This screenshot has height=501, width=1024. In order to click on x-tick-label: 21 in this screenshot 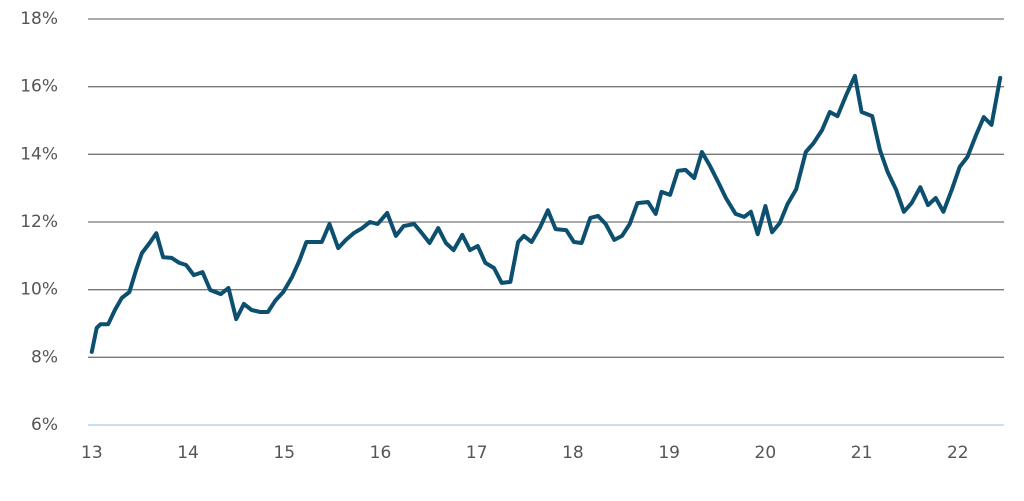, I will do `click(862, 453)`.